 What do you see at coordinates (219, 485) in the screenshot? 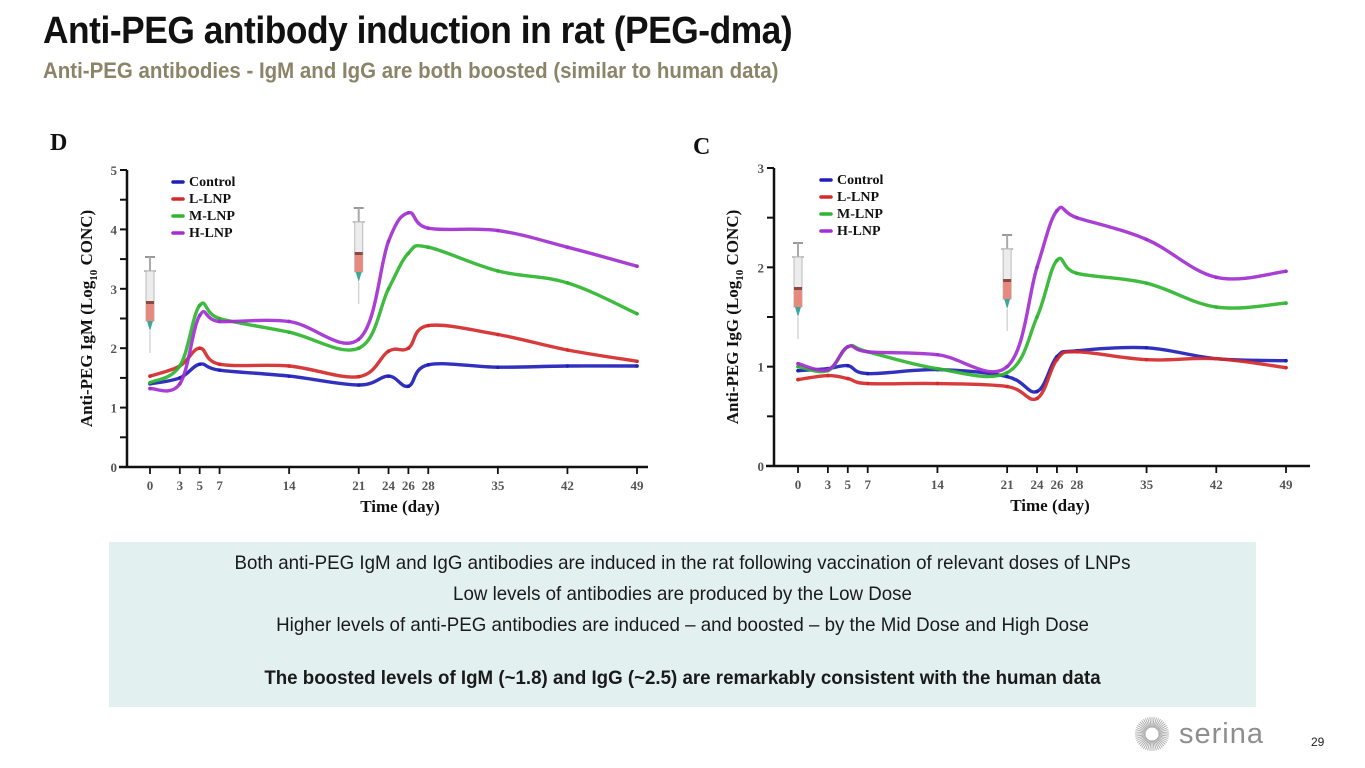
I see `x-tick-label: 7` at bounding box center [219, 485].